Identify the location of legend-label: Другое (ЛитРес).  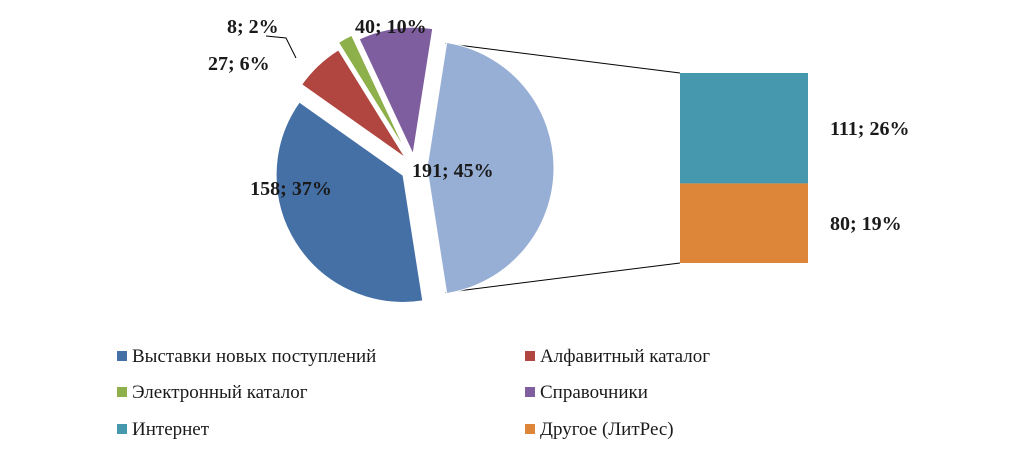
(607, 429).